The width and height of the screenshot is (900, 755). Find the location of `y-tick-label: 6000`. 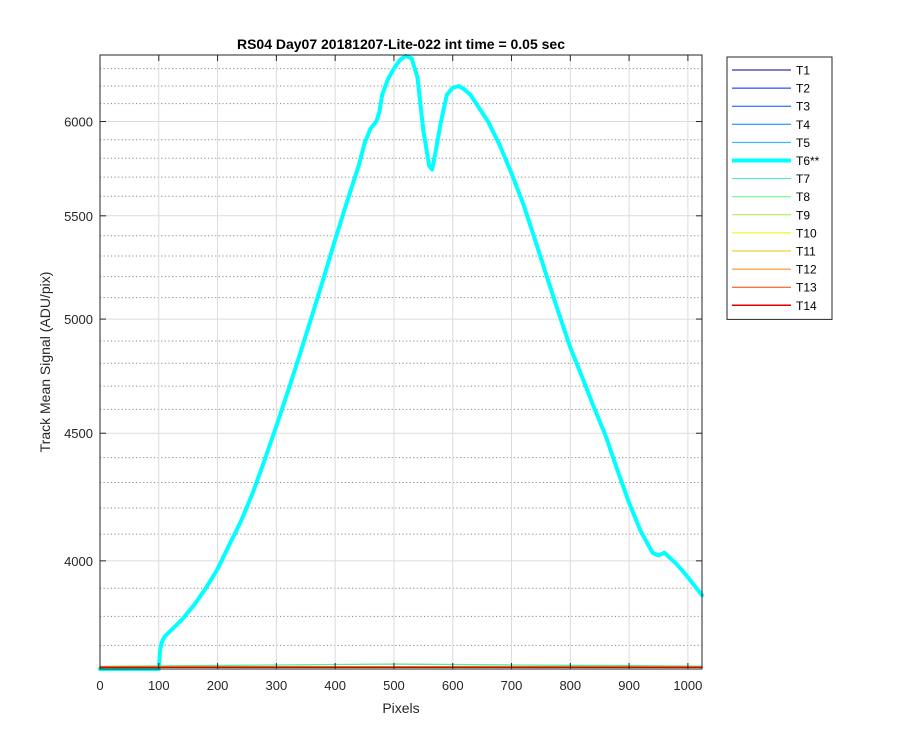

y-tick-label: 6000 is located at coordinates (78, 122).